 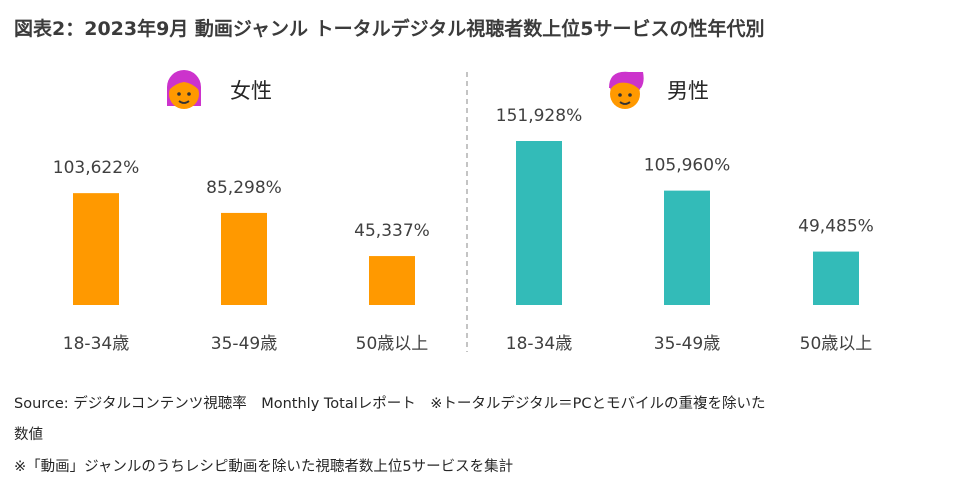 What do you see at coordinates (687, 166) in the screenshot?
I see `data-label-male-1: 105,960%` at bounding box center [687, 166].